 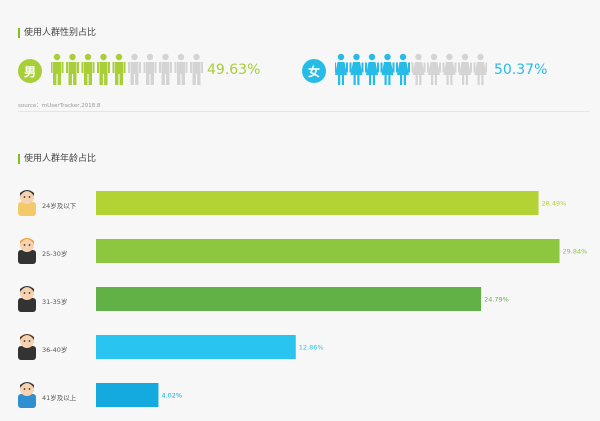 I want to click on value-label: 28.49%, so click(x=554, y=204).